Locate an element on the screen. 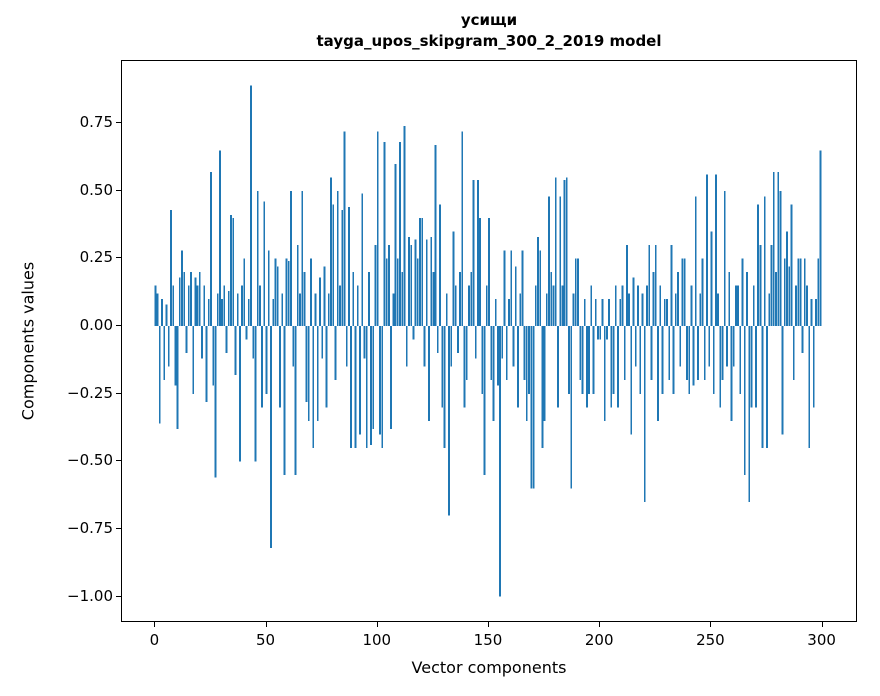  chart-title-line1: усищи is located at coordinates (489, 20).